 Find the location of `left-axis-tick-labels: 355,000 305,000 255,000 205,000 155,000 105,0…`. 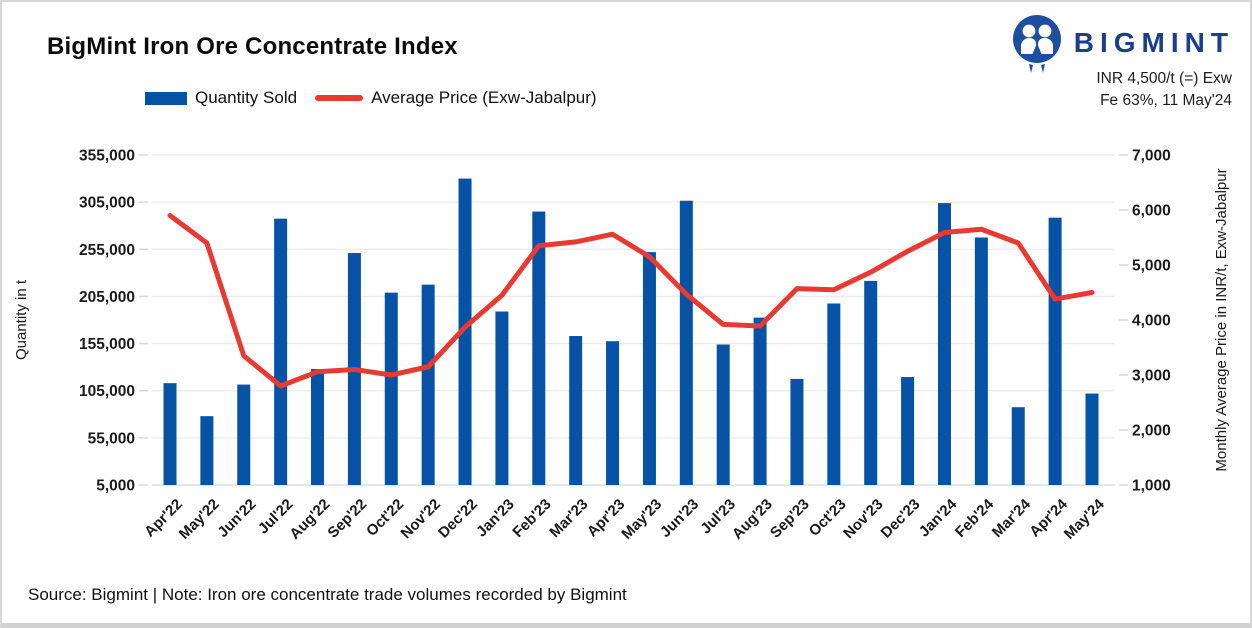

left-axis-tick-labels: 355,000 305,000 255,000 205,000 155,000 105,0… is located at coordinates (107, 321).